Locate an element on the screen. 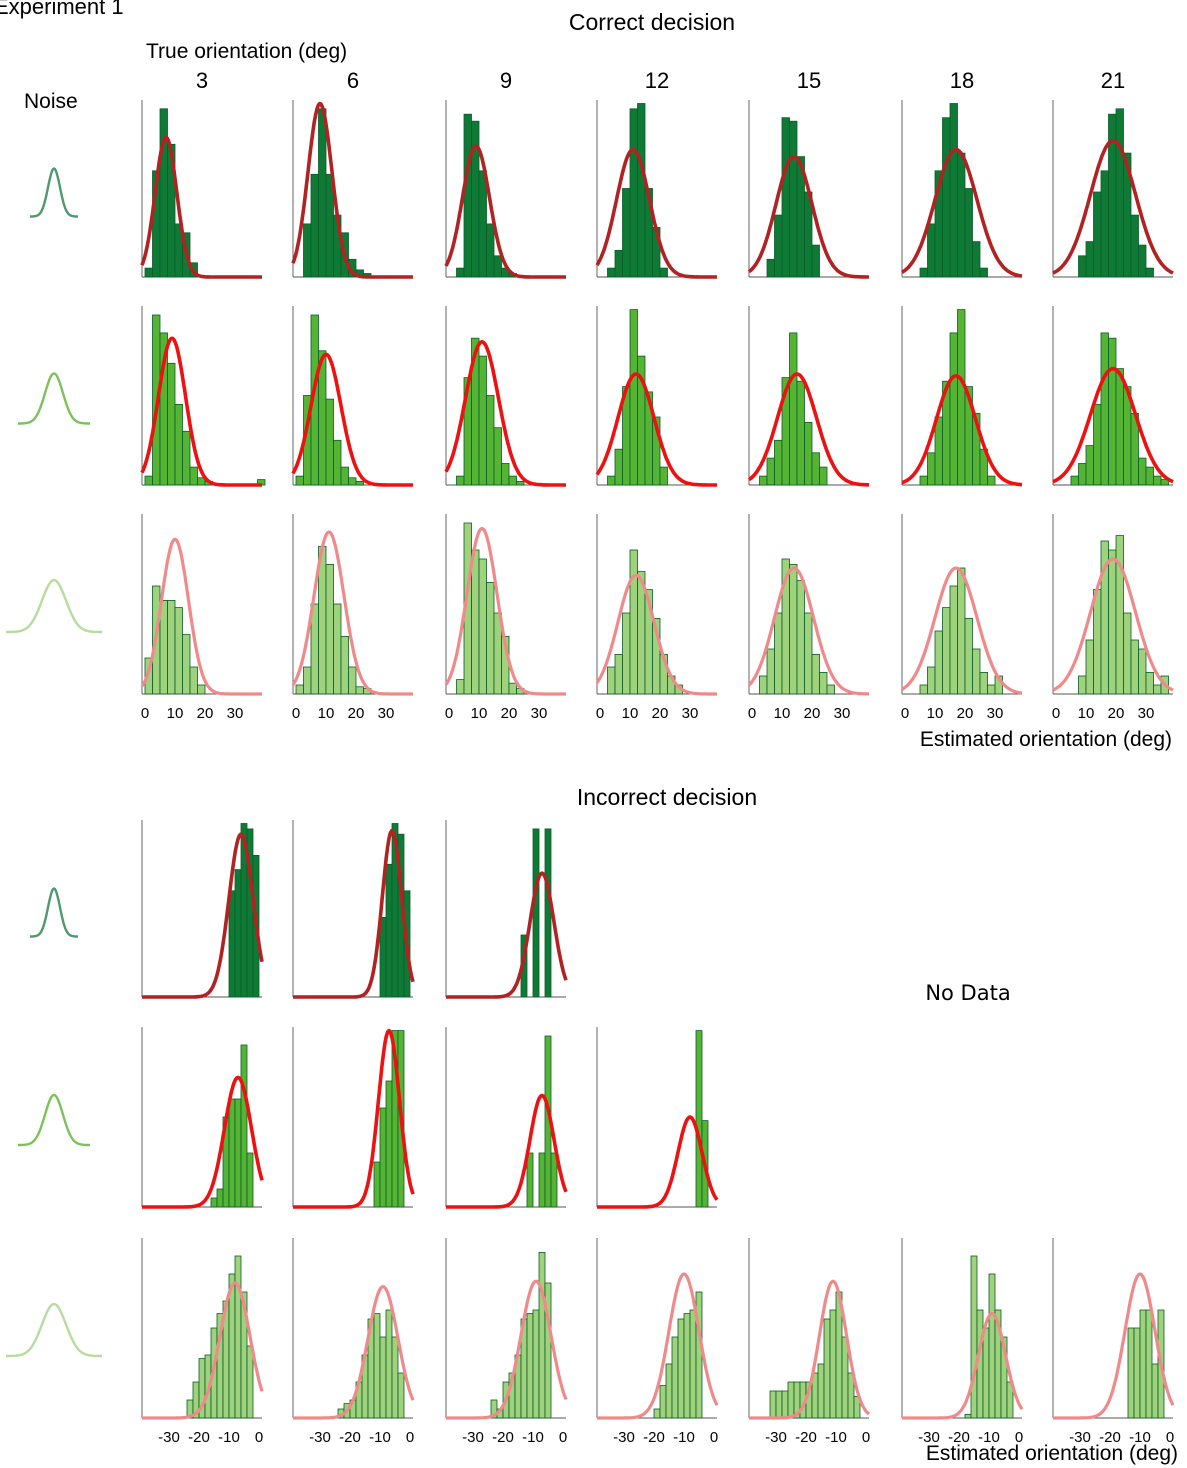 This screenshot has height=1468, width=1187. correct-noise-high-icon is located at coordinates (54, 606).